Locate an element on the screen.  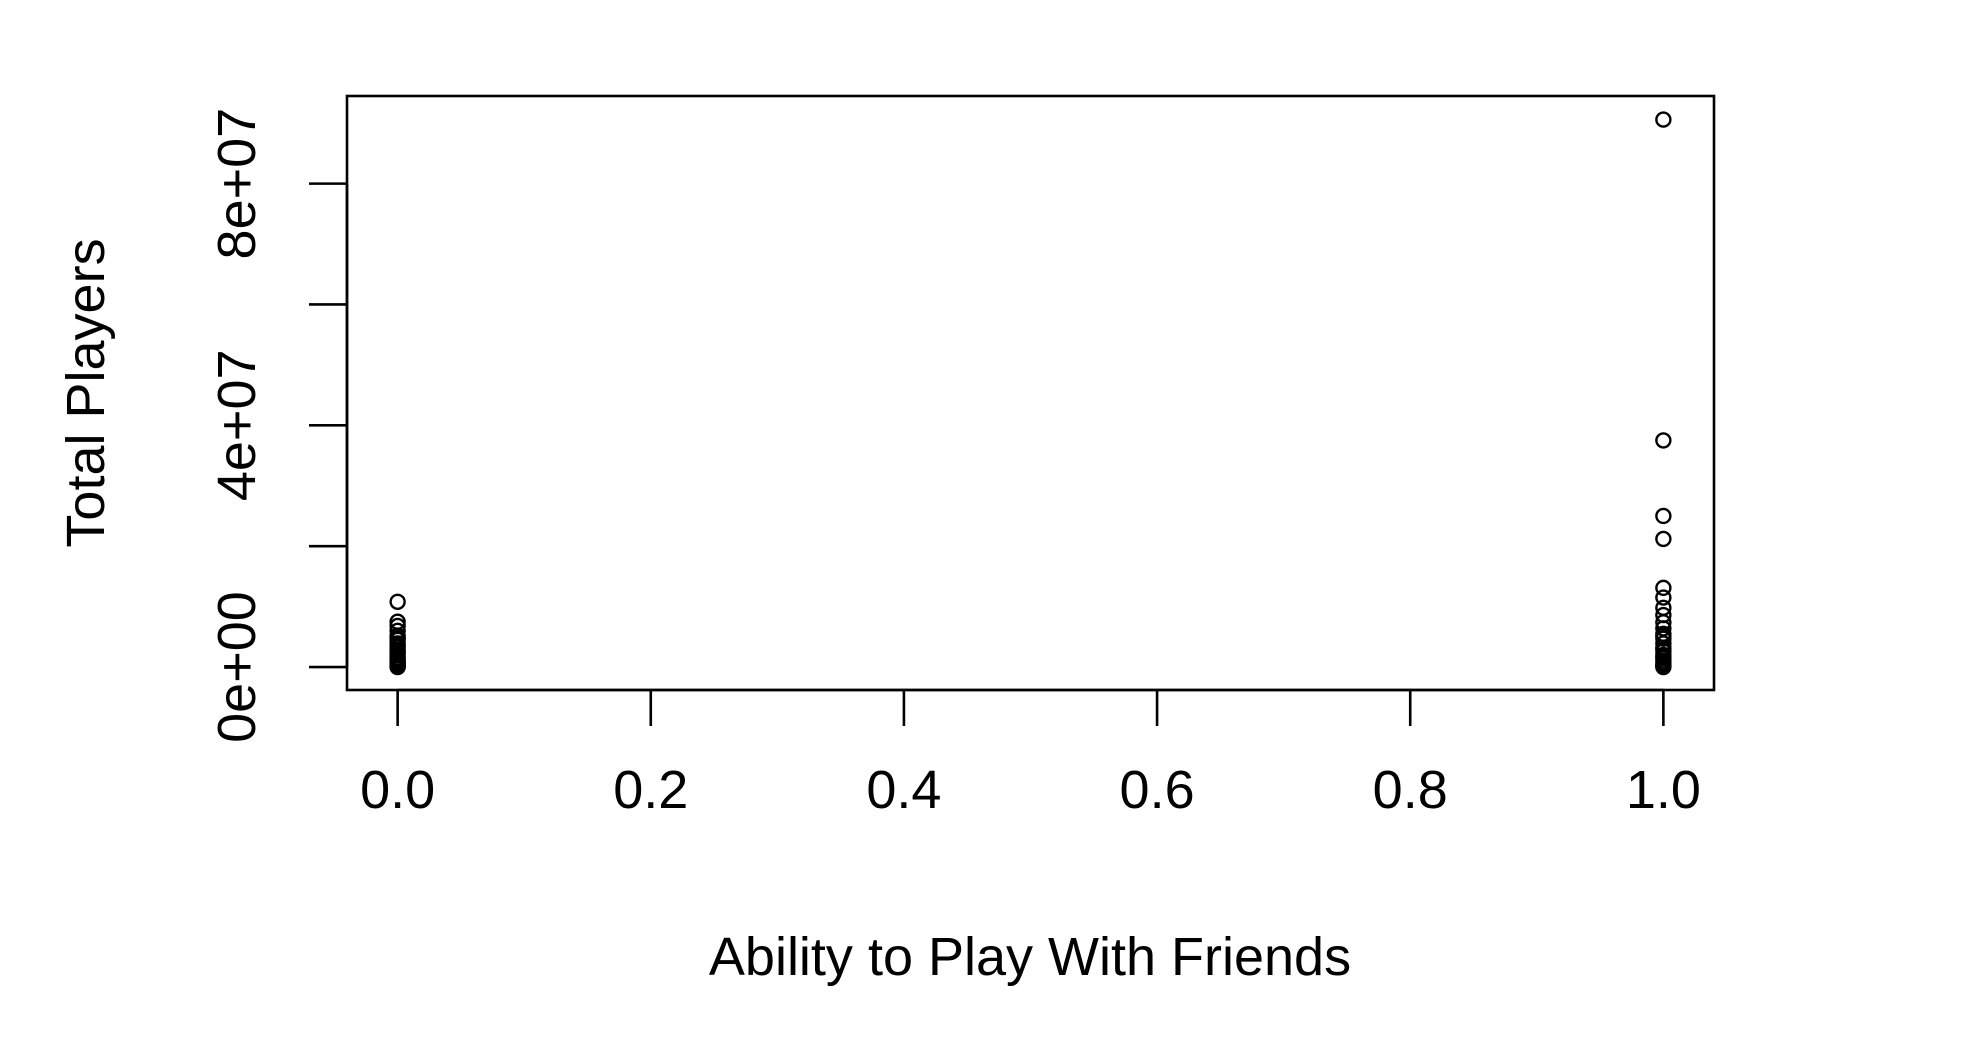
x-tick-label: 0.6 is located at coordinates (1157, 790).